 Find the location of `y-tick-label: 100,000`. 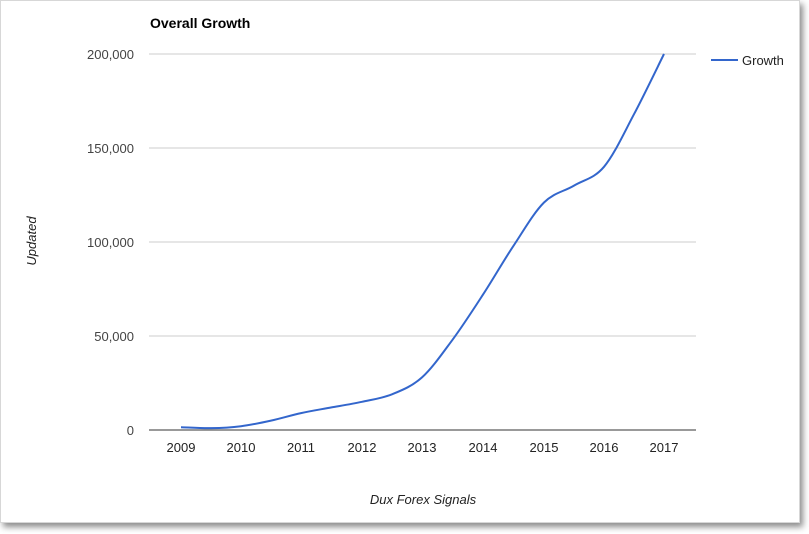

y-tick-label: 100,000 is located at coordinates (110, 242).